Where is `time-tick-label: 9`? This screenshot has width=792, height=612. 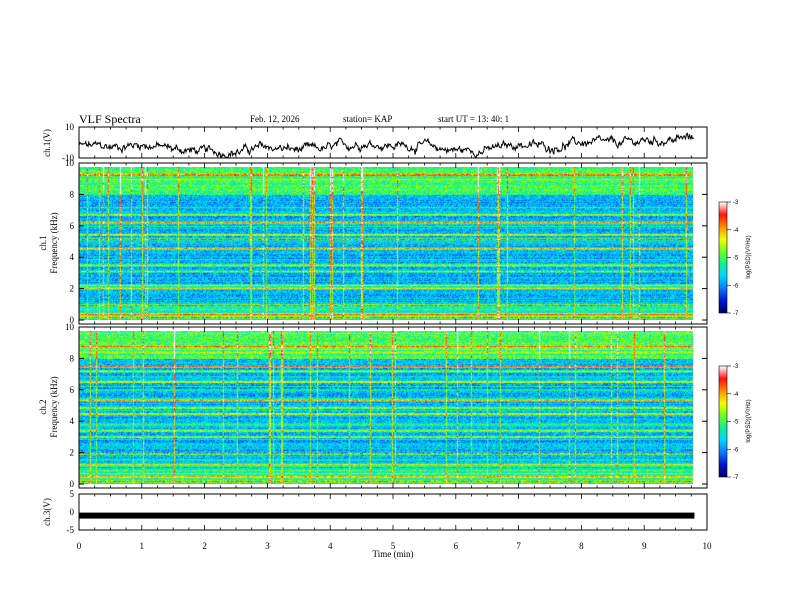
time-tick-label: 9 is located at coordinates (644, 546).